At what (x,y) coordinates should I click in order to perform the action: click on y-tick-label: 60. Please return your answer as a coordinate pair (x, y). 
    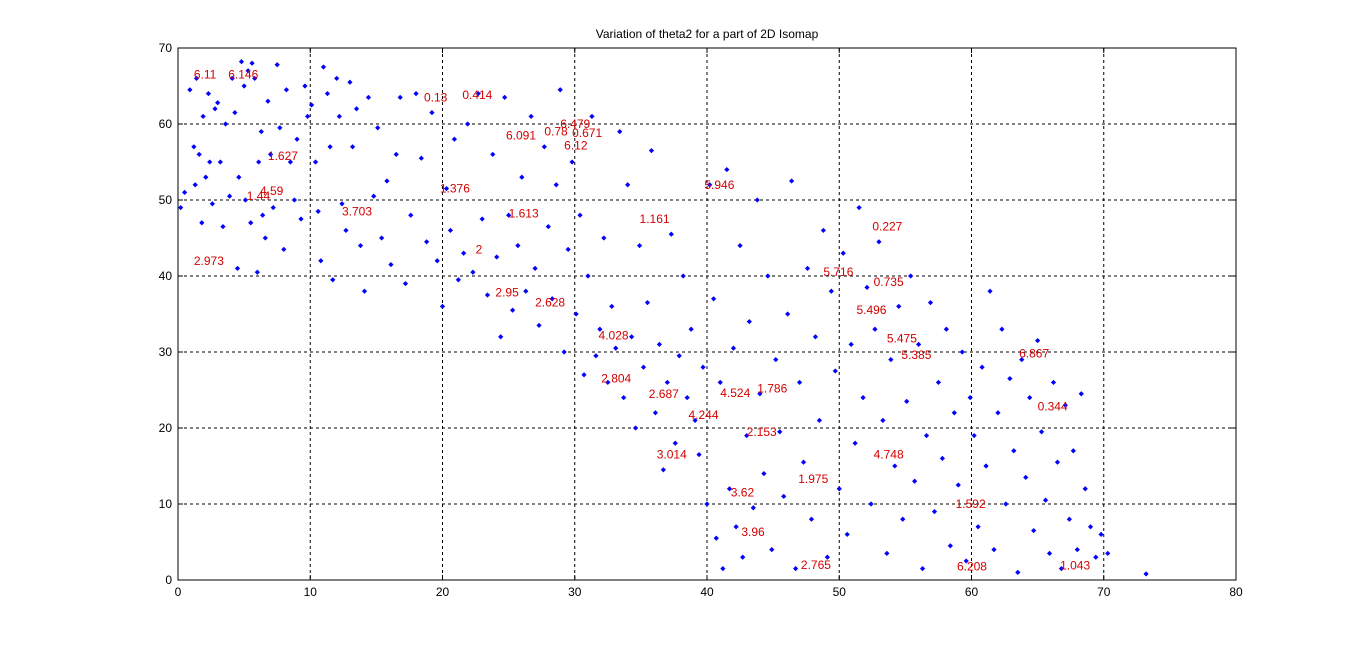
    Looking at the image, I should click on (166, 124).